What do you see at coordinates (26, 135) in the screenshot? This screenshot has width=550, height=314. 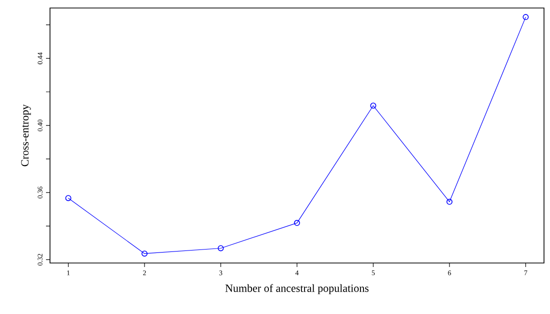 I see `y-axis-title: Cross-entropy` at bounding box center [26, 135].